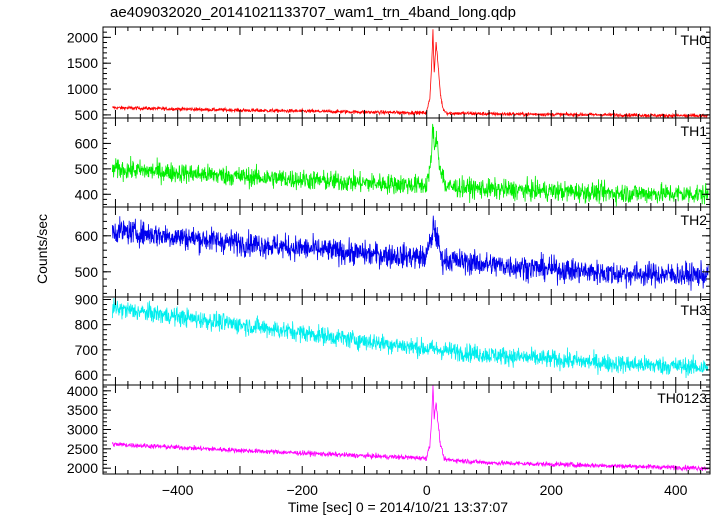 This screenshot has width=717, height=516. I want to click on y-tick-label: 400, so click(87, 194).